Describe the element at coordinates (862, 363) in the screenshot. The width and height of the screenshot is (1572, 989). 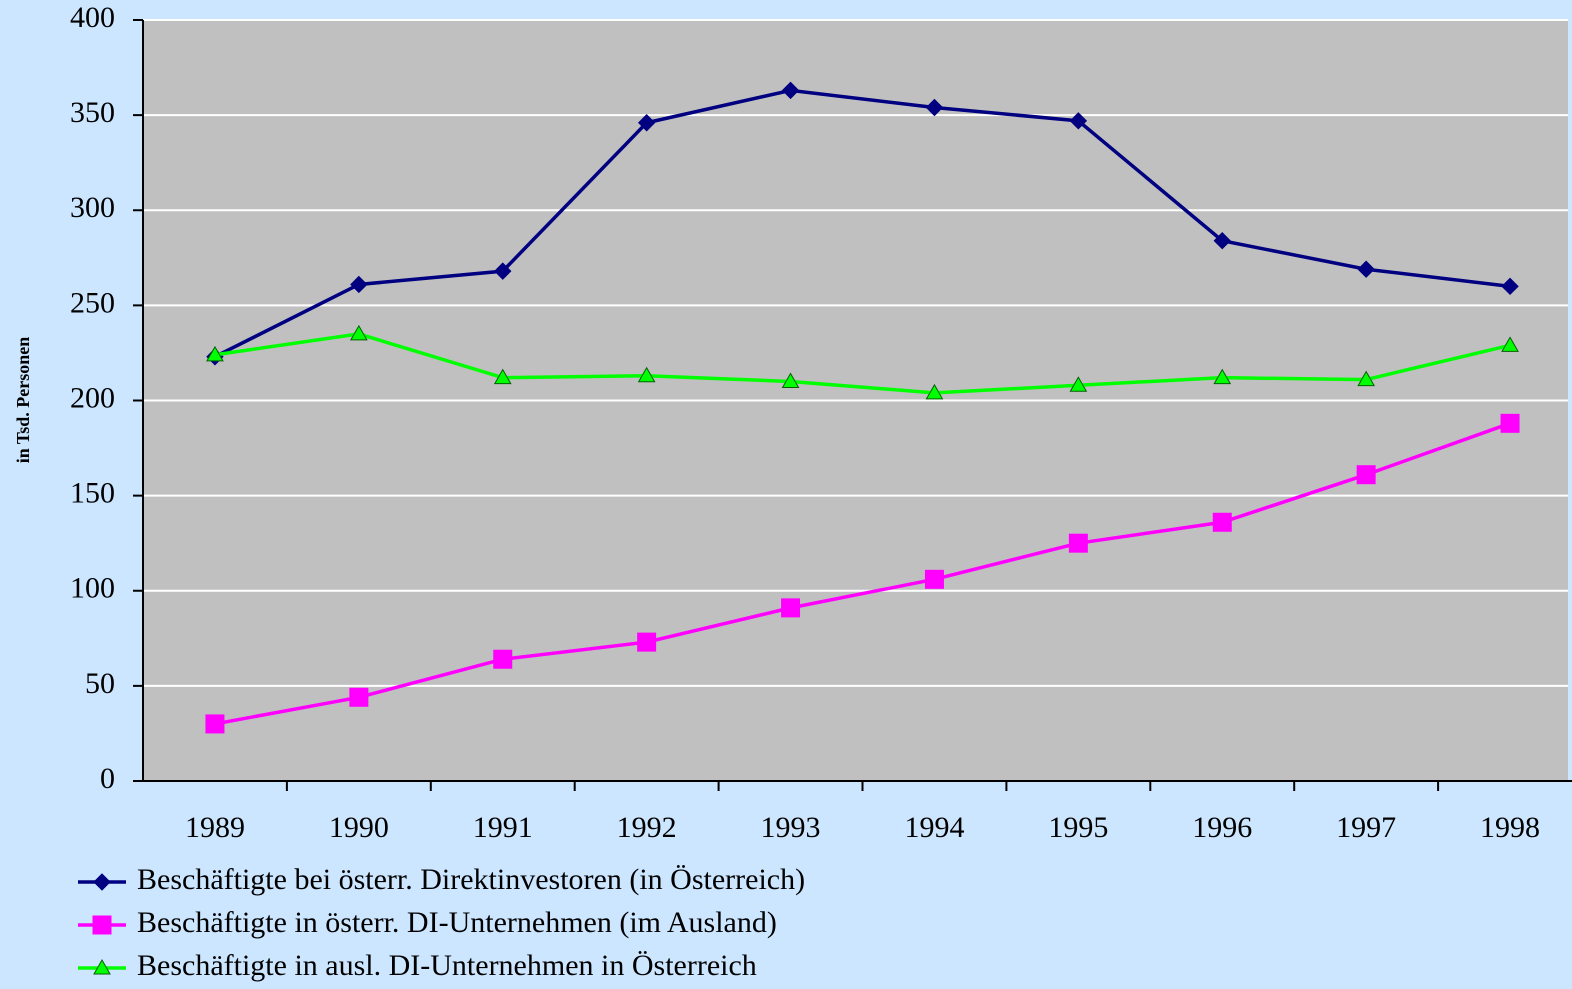
I see `series-line` at that location.